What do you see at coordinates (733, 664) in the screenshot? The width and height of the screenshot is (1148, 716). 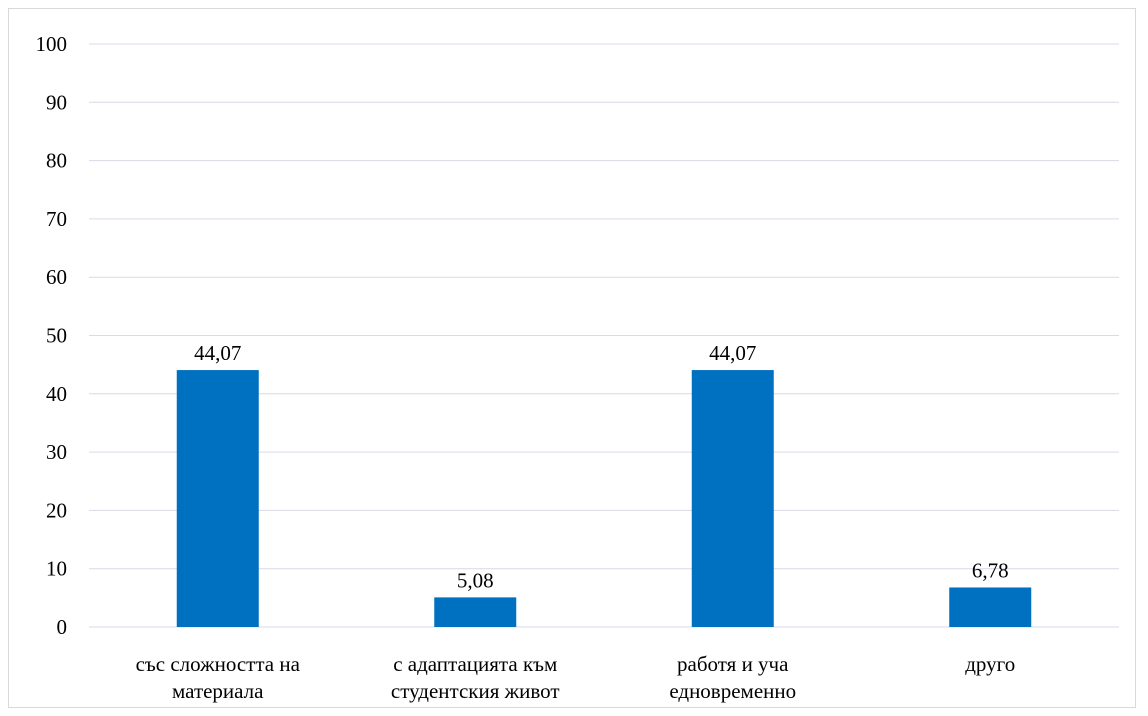 I see `category-label-line: работя и уча` at bounding box center [733, 664].